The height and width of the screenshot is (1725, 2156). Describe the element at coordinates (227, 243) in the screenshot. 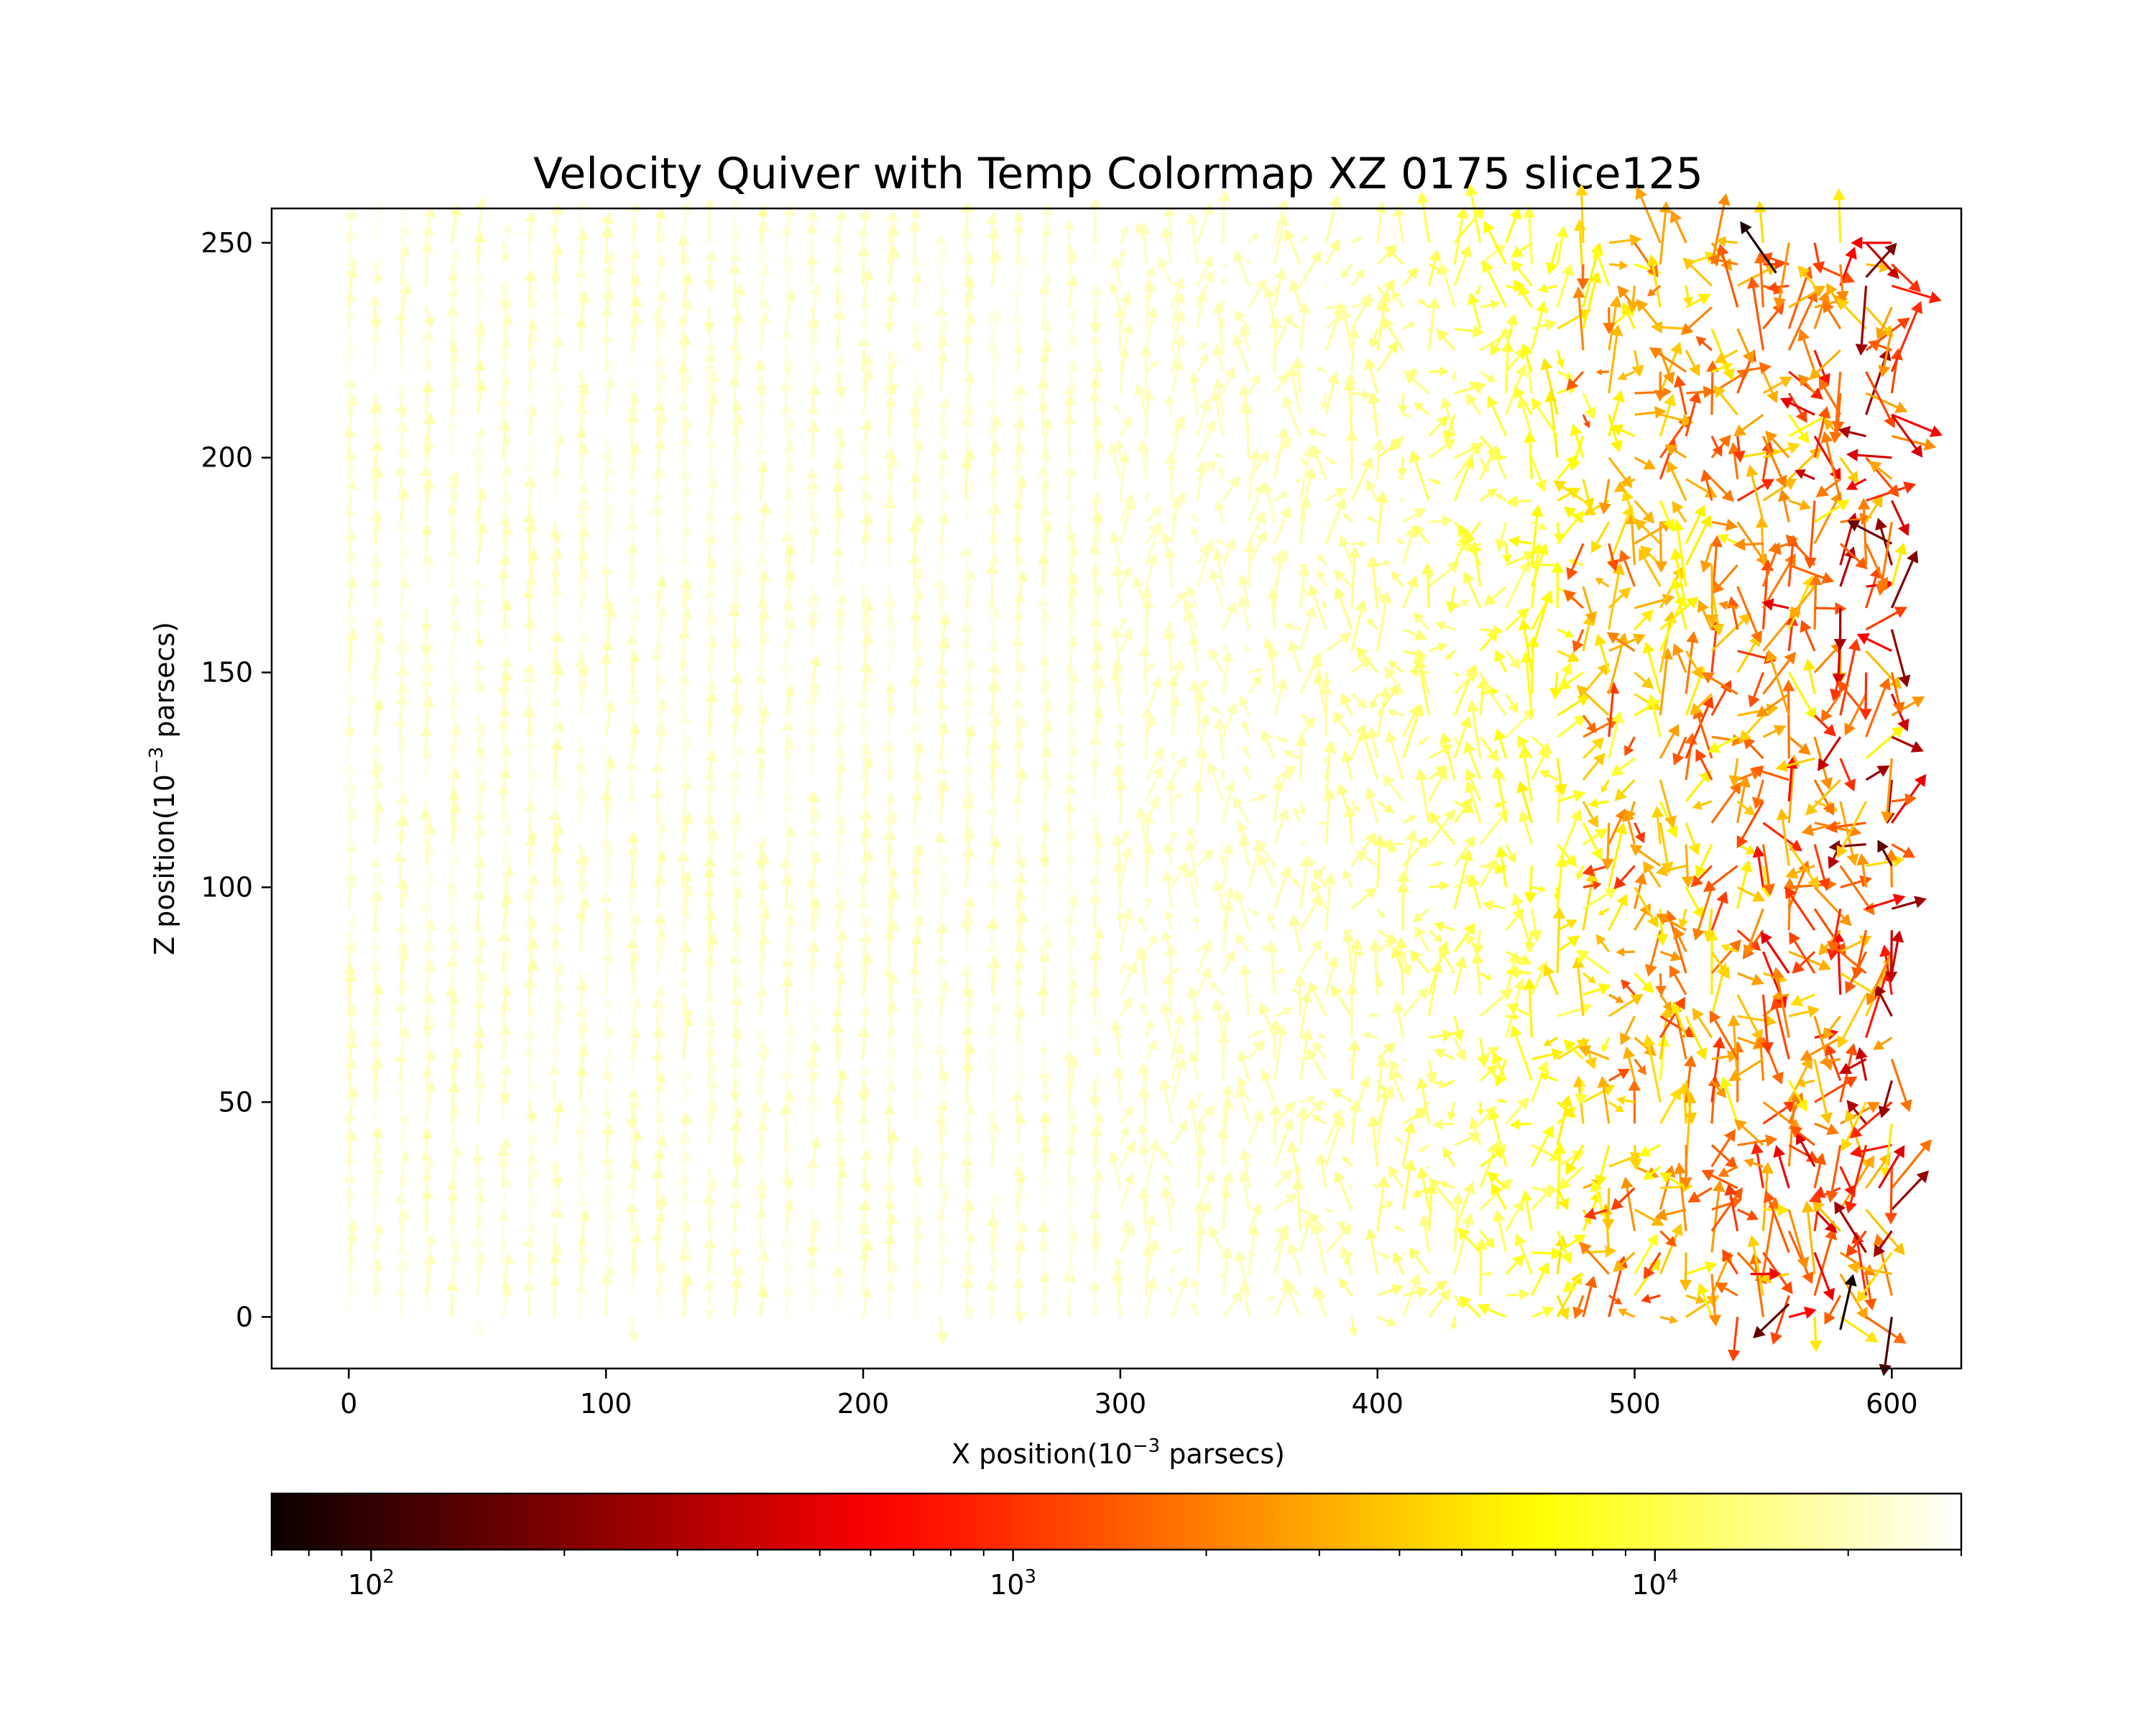

I see `y-tick-label: 250` at that location.